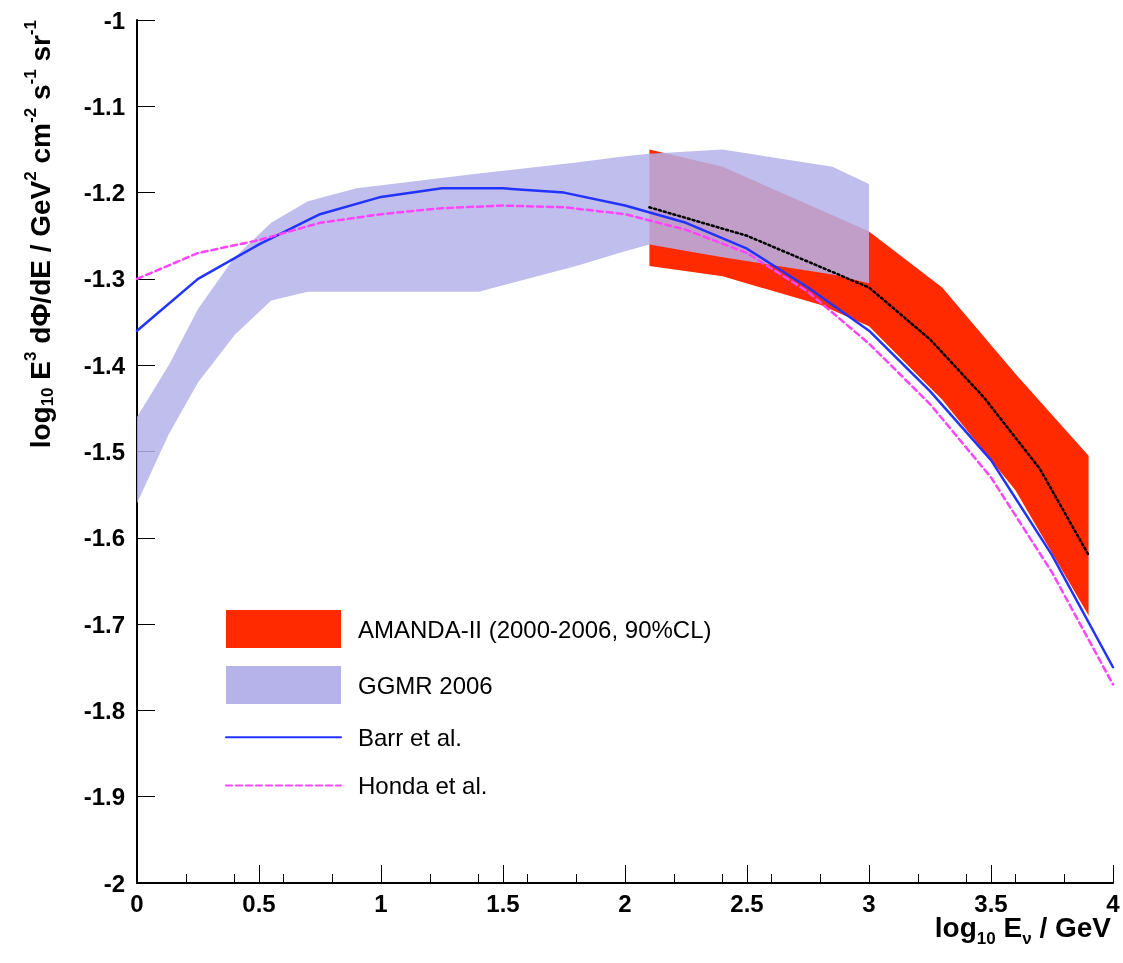 The width and height of the screenshot is (1123, 963). Describe the element at coordinates (114, 883) in the screenshot. I see `y-tick-label: -2` at that location.